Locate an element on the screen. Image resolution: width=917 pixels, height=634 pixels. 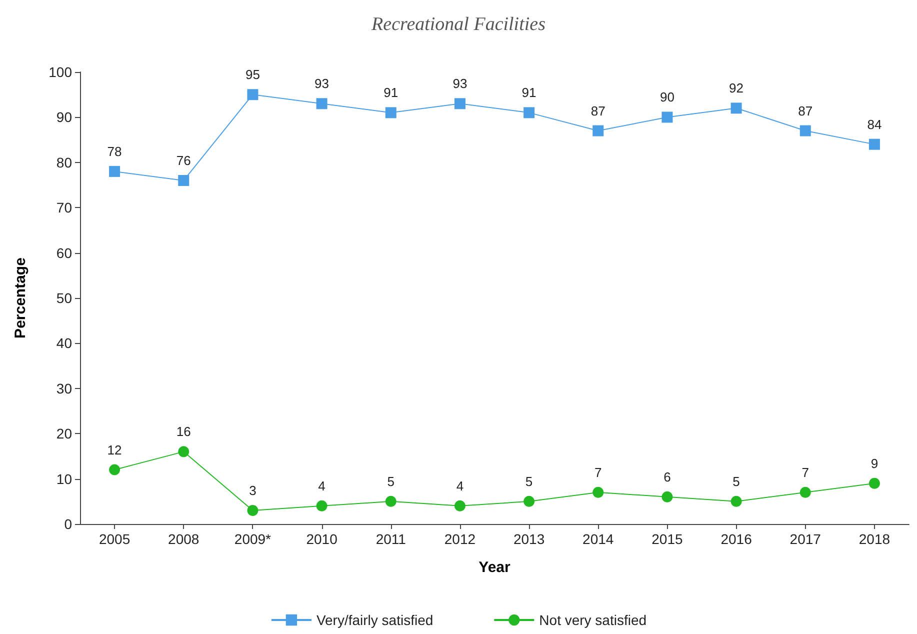
data-label: 12 is located at coordinates (114, 450).